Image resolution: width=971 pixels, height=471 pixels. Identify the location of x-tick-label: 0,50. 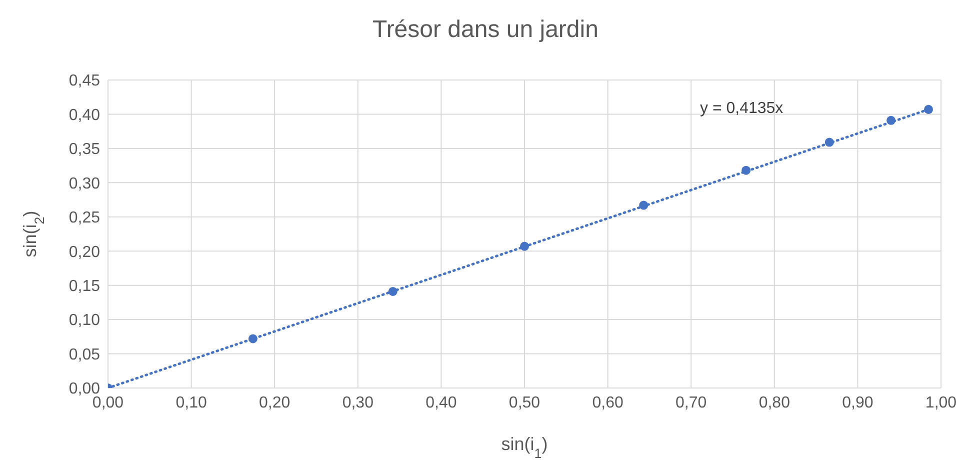
(524, 403).